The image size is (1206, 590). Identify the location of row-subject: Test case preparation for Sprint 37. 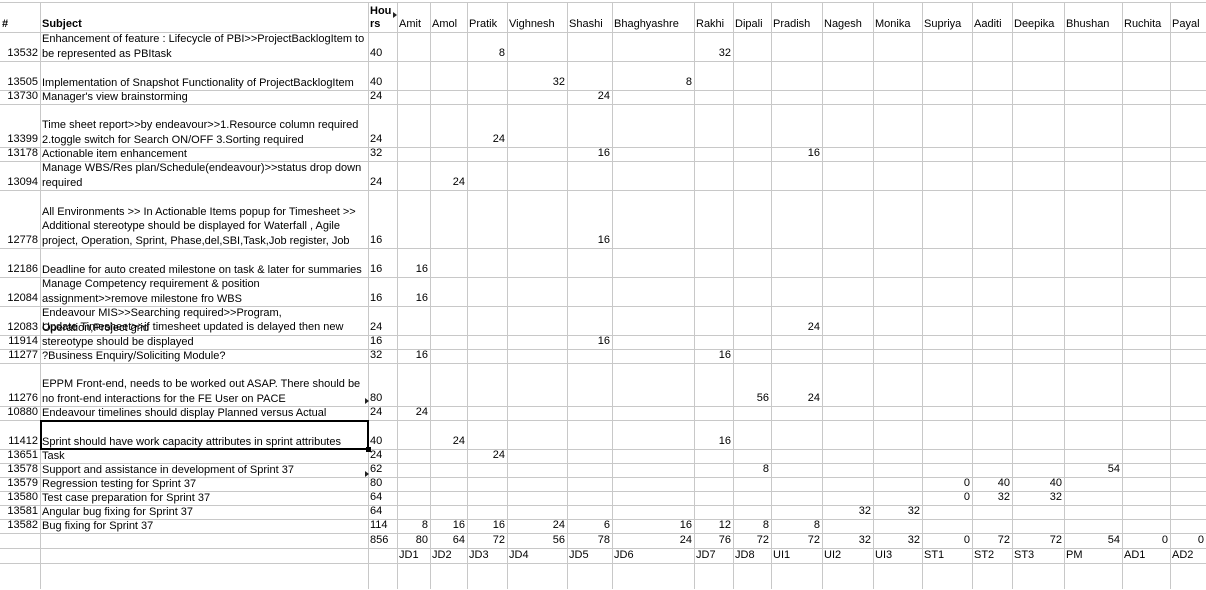
(126, 497).